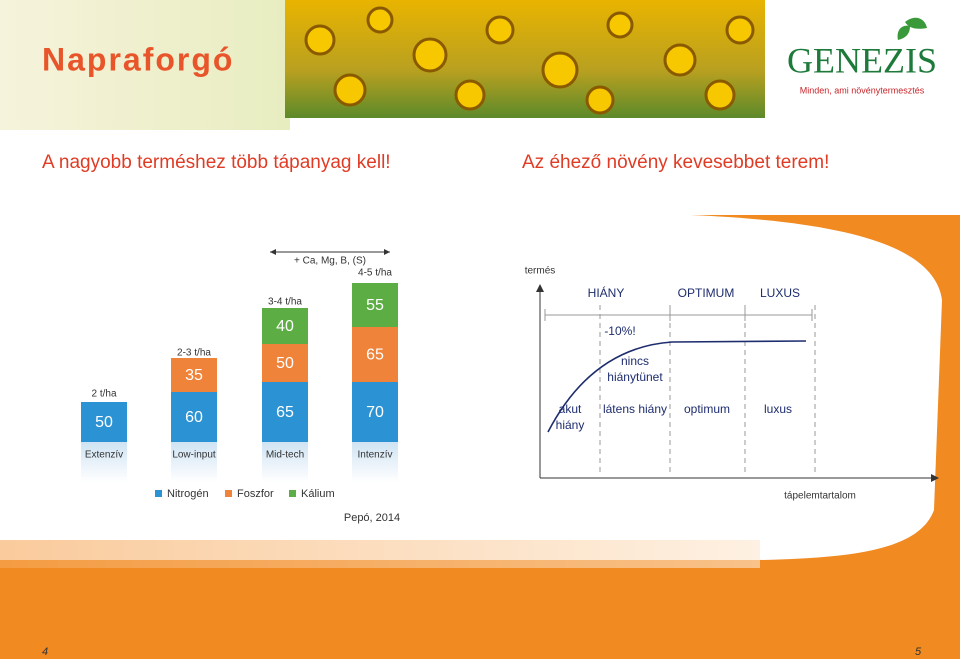 The height and width of the screenshot is (659, 960). I want to click on zone-dividers, so click(707, 390).